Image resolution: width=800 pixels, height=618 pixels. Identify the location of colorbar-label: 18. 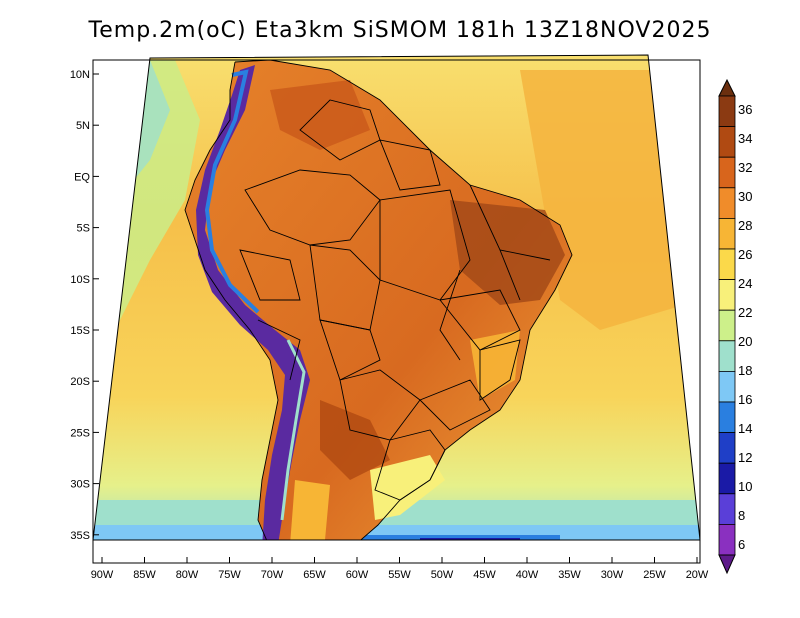
(745, 370).